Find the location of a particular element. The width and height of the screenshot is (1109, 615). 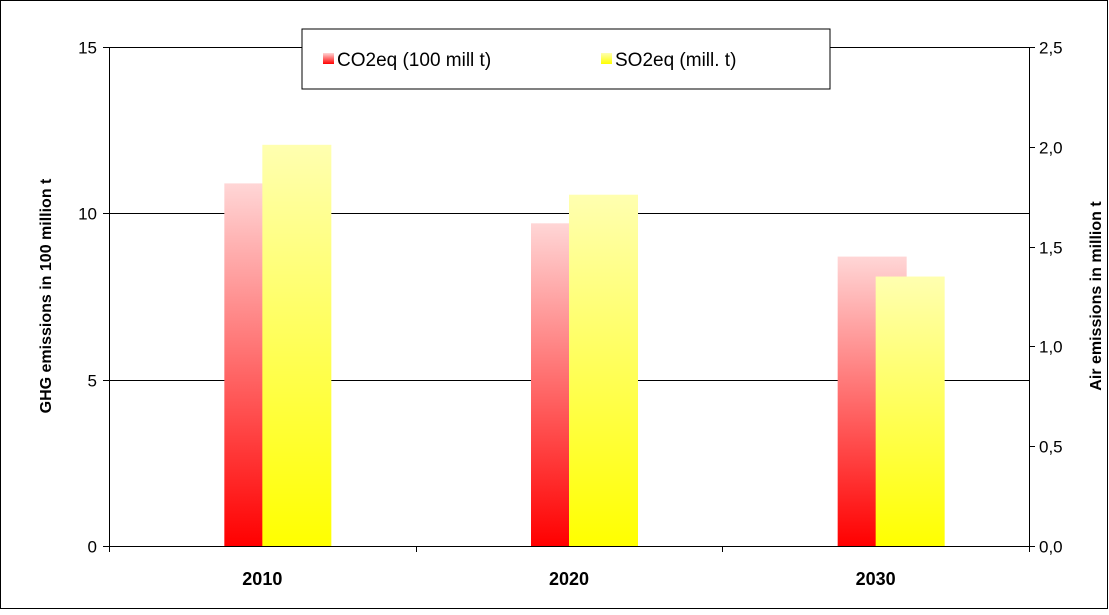

left-tick-label: 5 is located at coordinates (92, 381).